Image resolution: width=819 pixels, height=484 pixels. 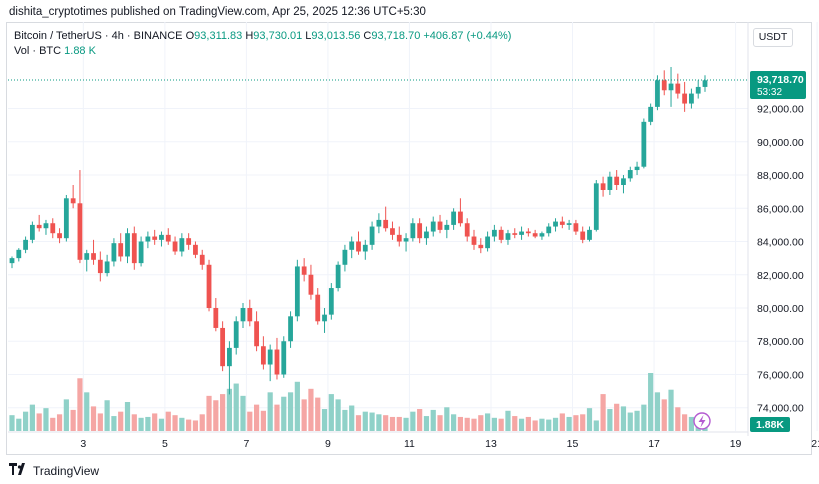 What do you see at coordinates (98, 36) in the screenshot?
I see `symbol-label: Bitcoin / TetherUS · 4h · BINANCE` at bounding box center [98, 36].